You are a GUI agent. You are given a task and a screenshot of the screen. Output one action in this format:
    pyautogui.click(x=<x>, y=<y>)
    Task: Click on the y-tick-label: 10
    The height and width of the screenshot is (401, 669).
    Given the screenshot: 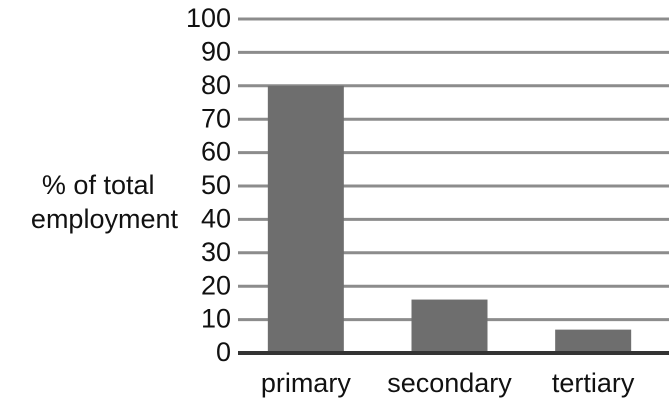 What is the action you would take?
    pyautogui.click(x=216, y=319)
    